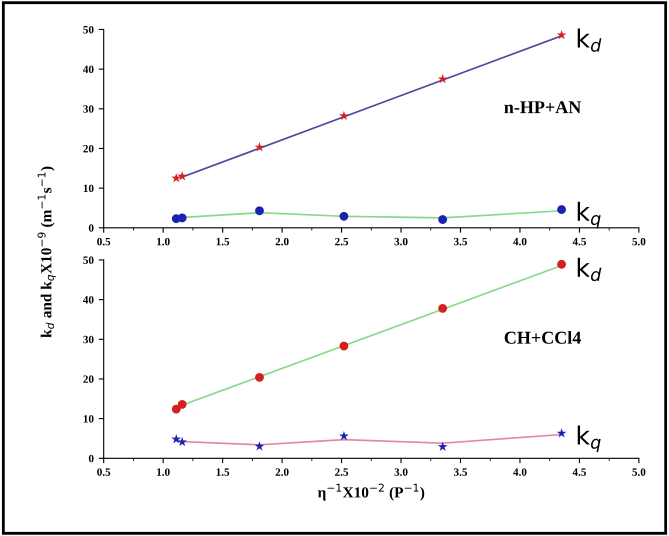 Image resolution: width=669 pixels, height=536 pixels. What do you see at coordinates (371, 492) in the screenshot?
I see `x-axis-title: η$^{−1}$X10$^{−2}$ (P$^{−1}$)` at bounding box center [371, 492].